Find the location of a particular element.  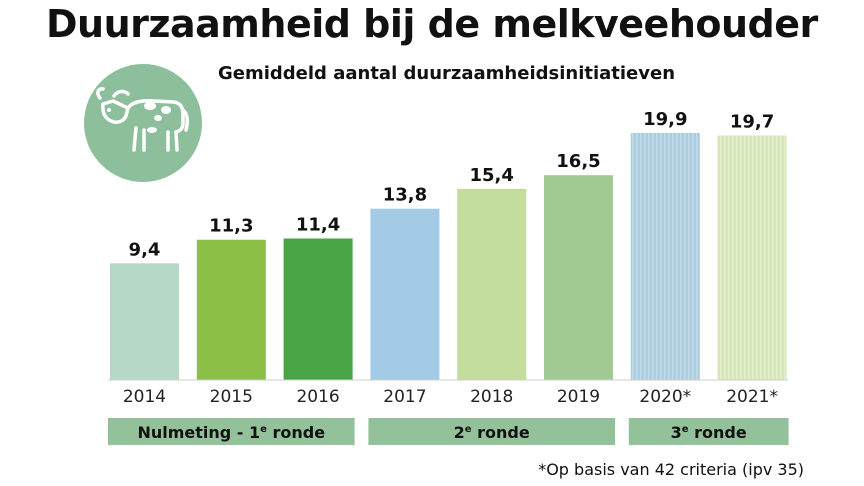

data-label: 11,4 is located at coordinates (318, 225).